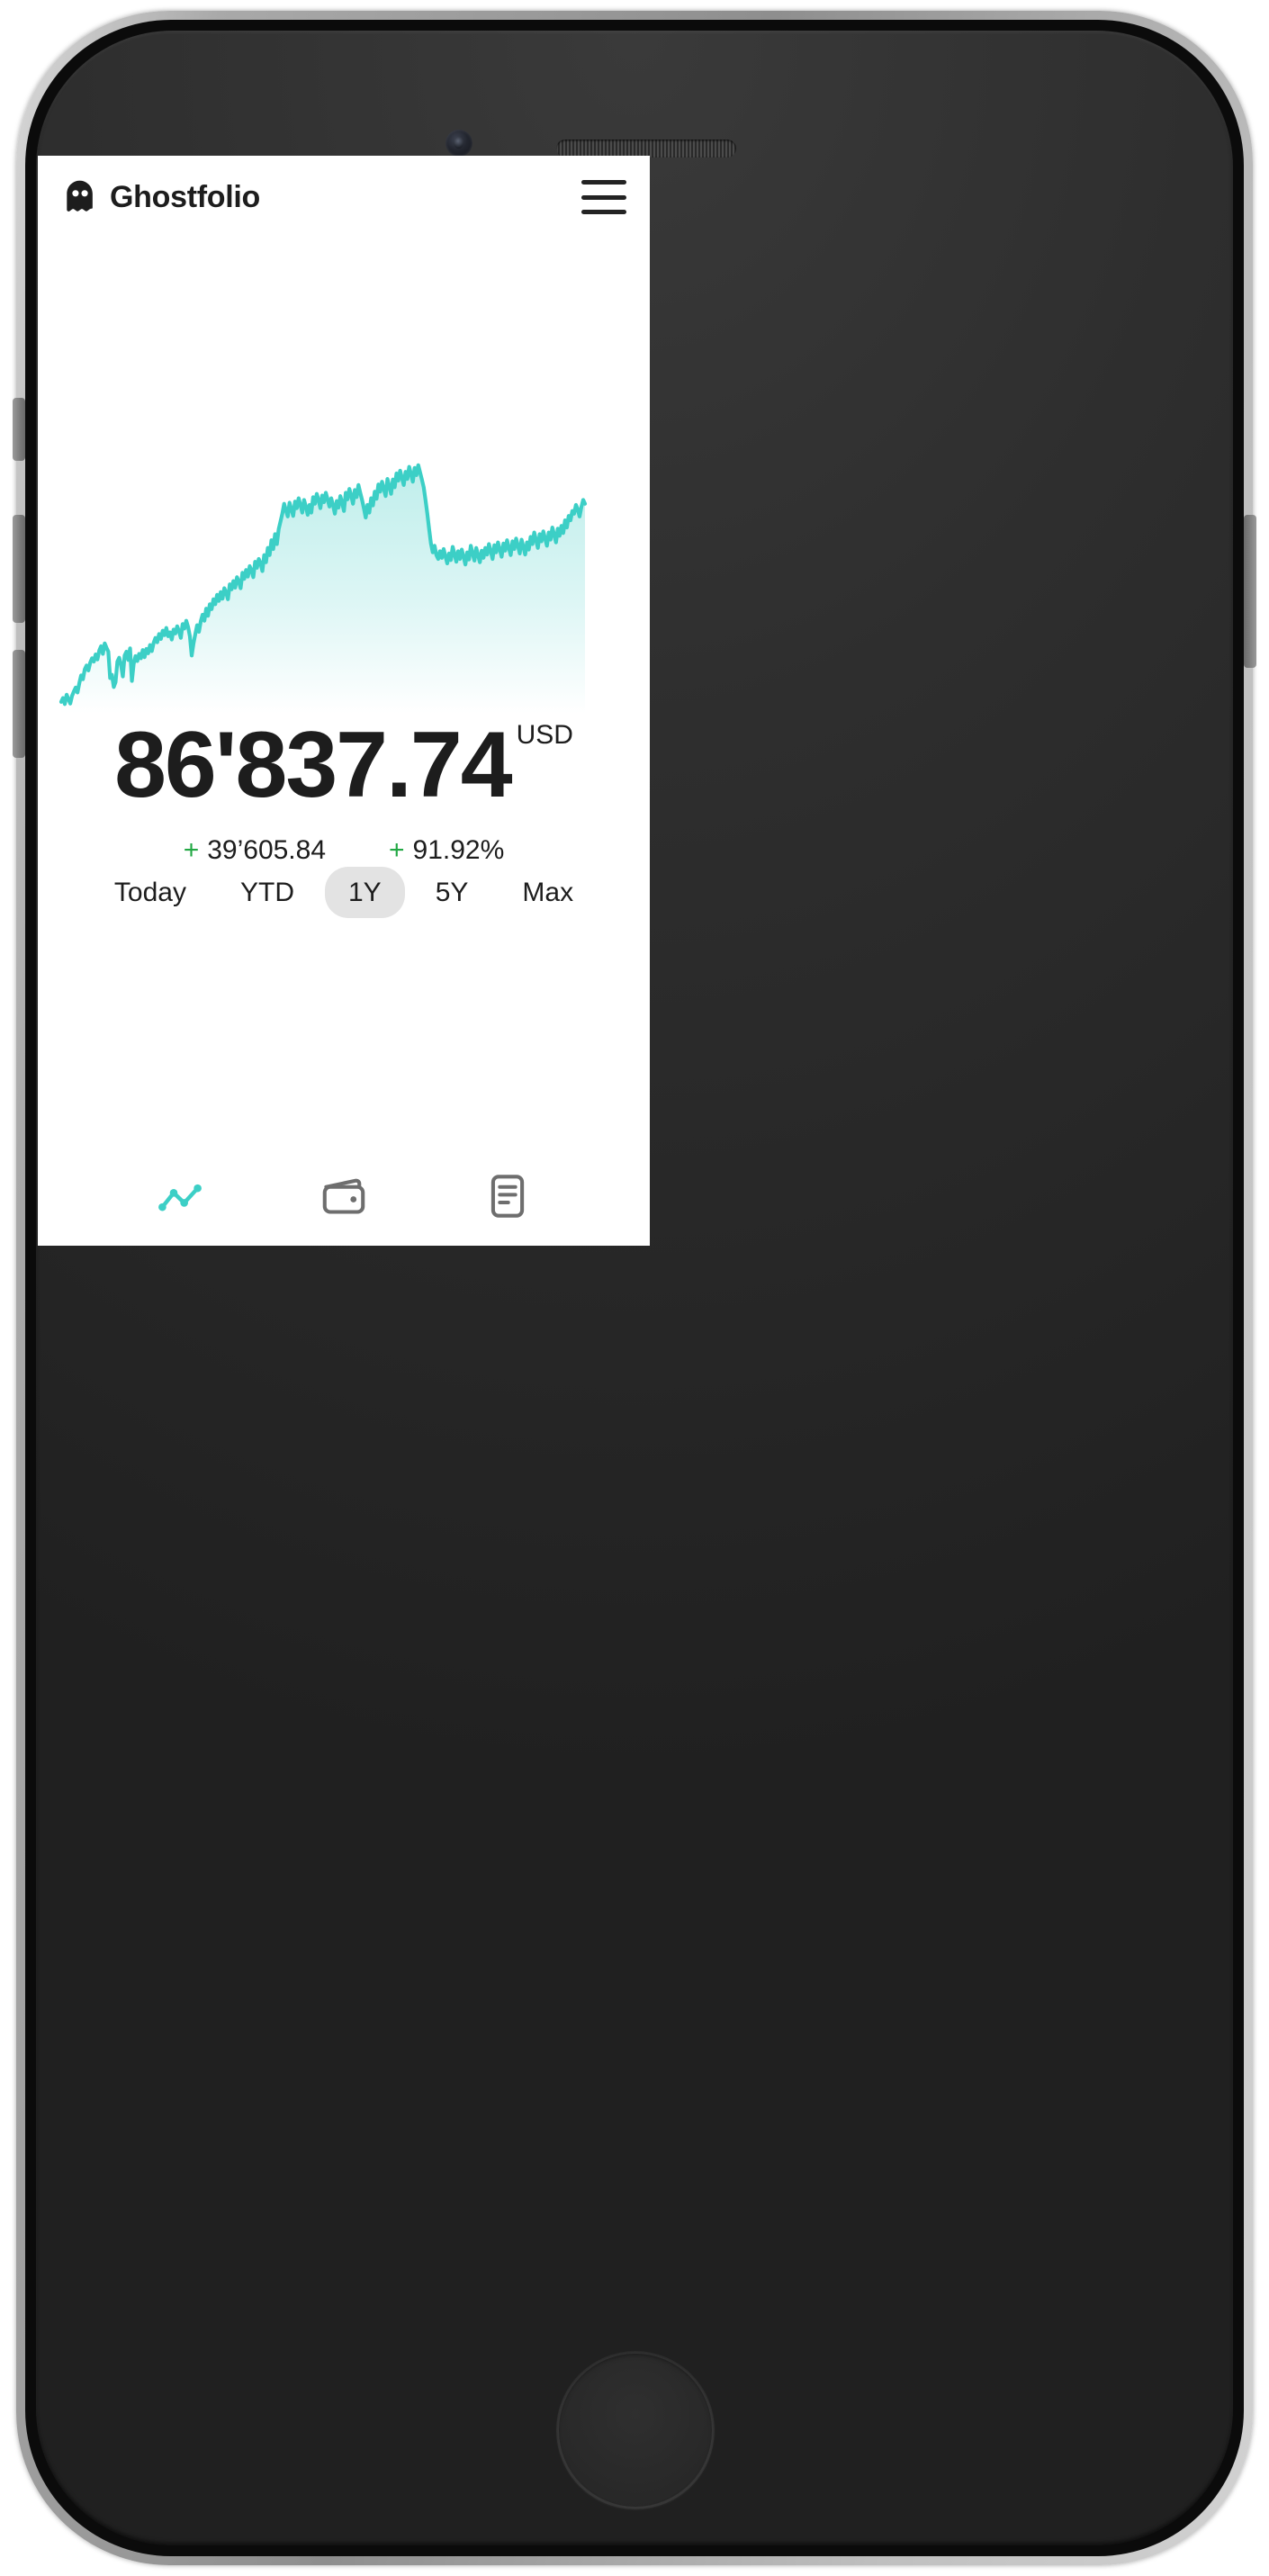  I want to click on bottom-navigation, so click(344, 1198).